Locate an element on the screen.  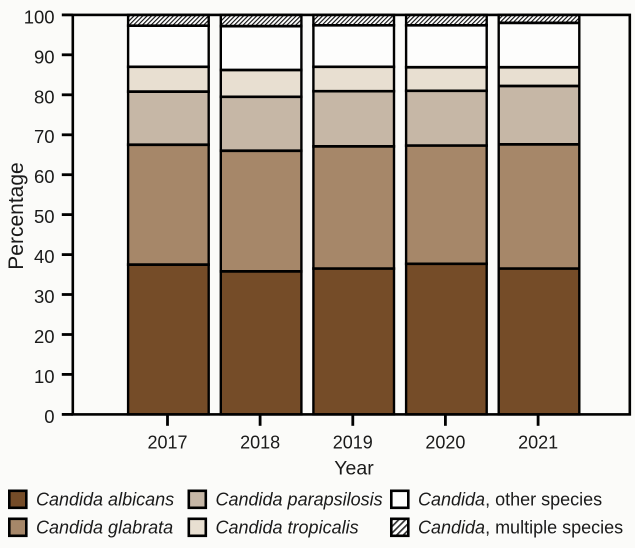
svg-text: Candida tropicalis is located at coordinates (287, 527).